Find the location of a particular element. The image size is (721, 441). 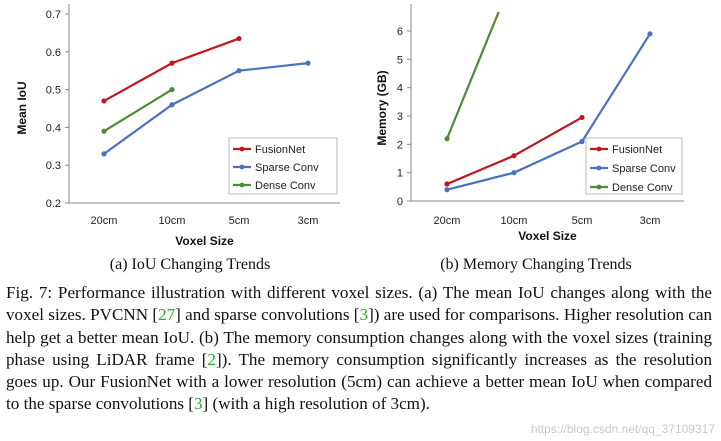

y-axis-label: Mean IoU is located at coordinates (22, 107).